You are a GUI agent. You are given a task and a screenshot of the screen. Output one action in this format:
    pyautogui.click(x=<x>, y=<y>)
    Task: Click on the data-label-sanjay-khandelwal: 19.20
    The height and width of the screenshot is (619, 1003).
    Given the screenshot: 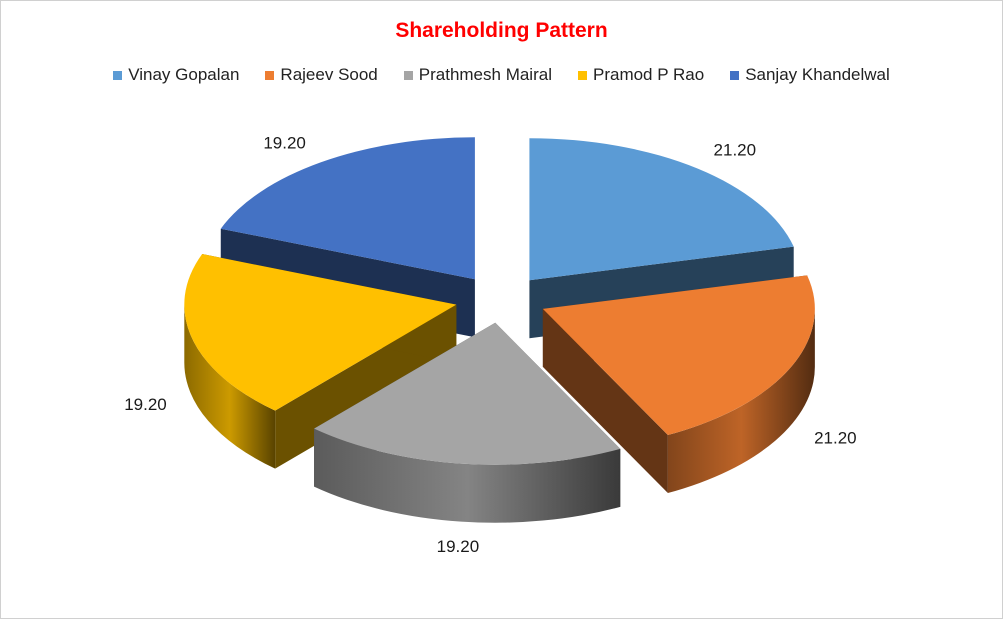 What is the action you would take?
    pyautogui.click(x=284, y=143)
    